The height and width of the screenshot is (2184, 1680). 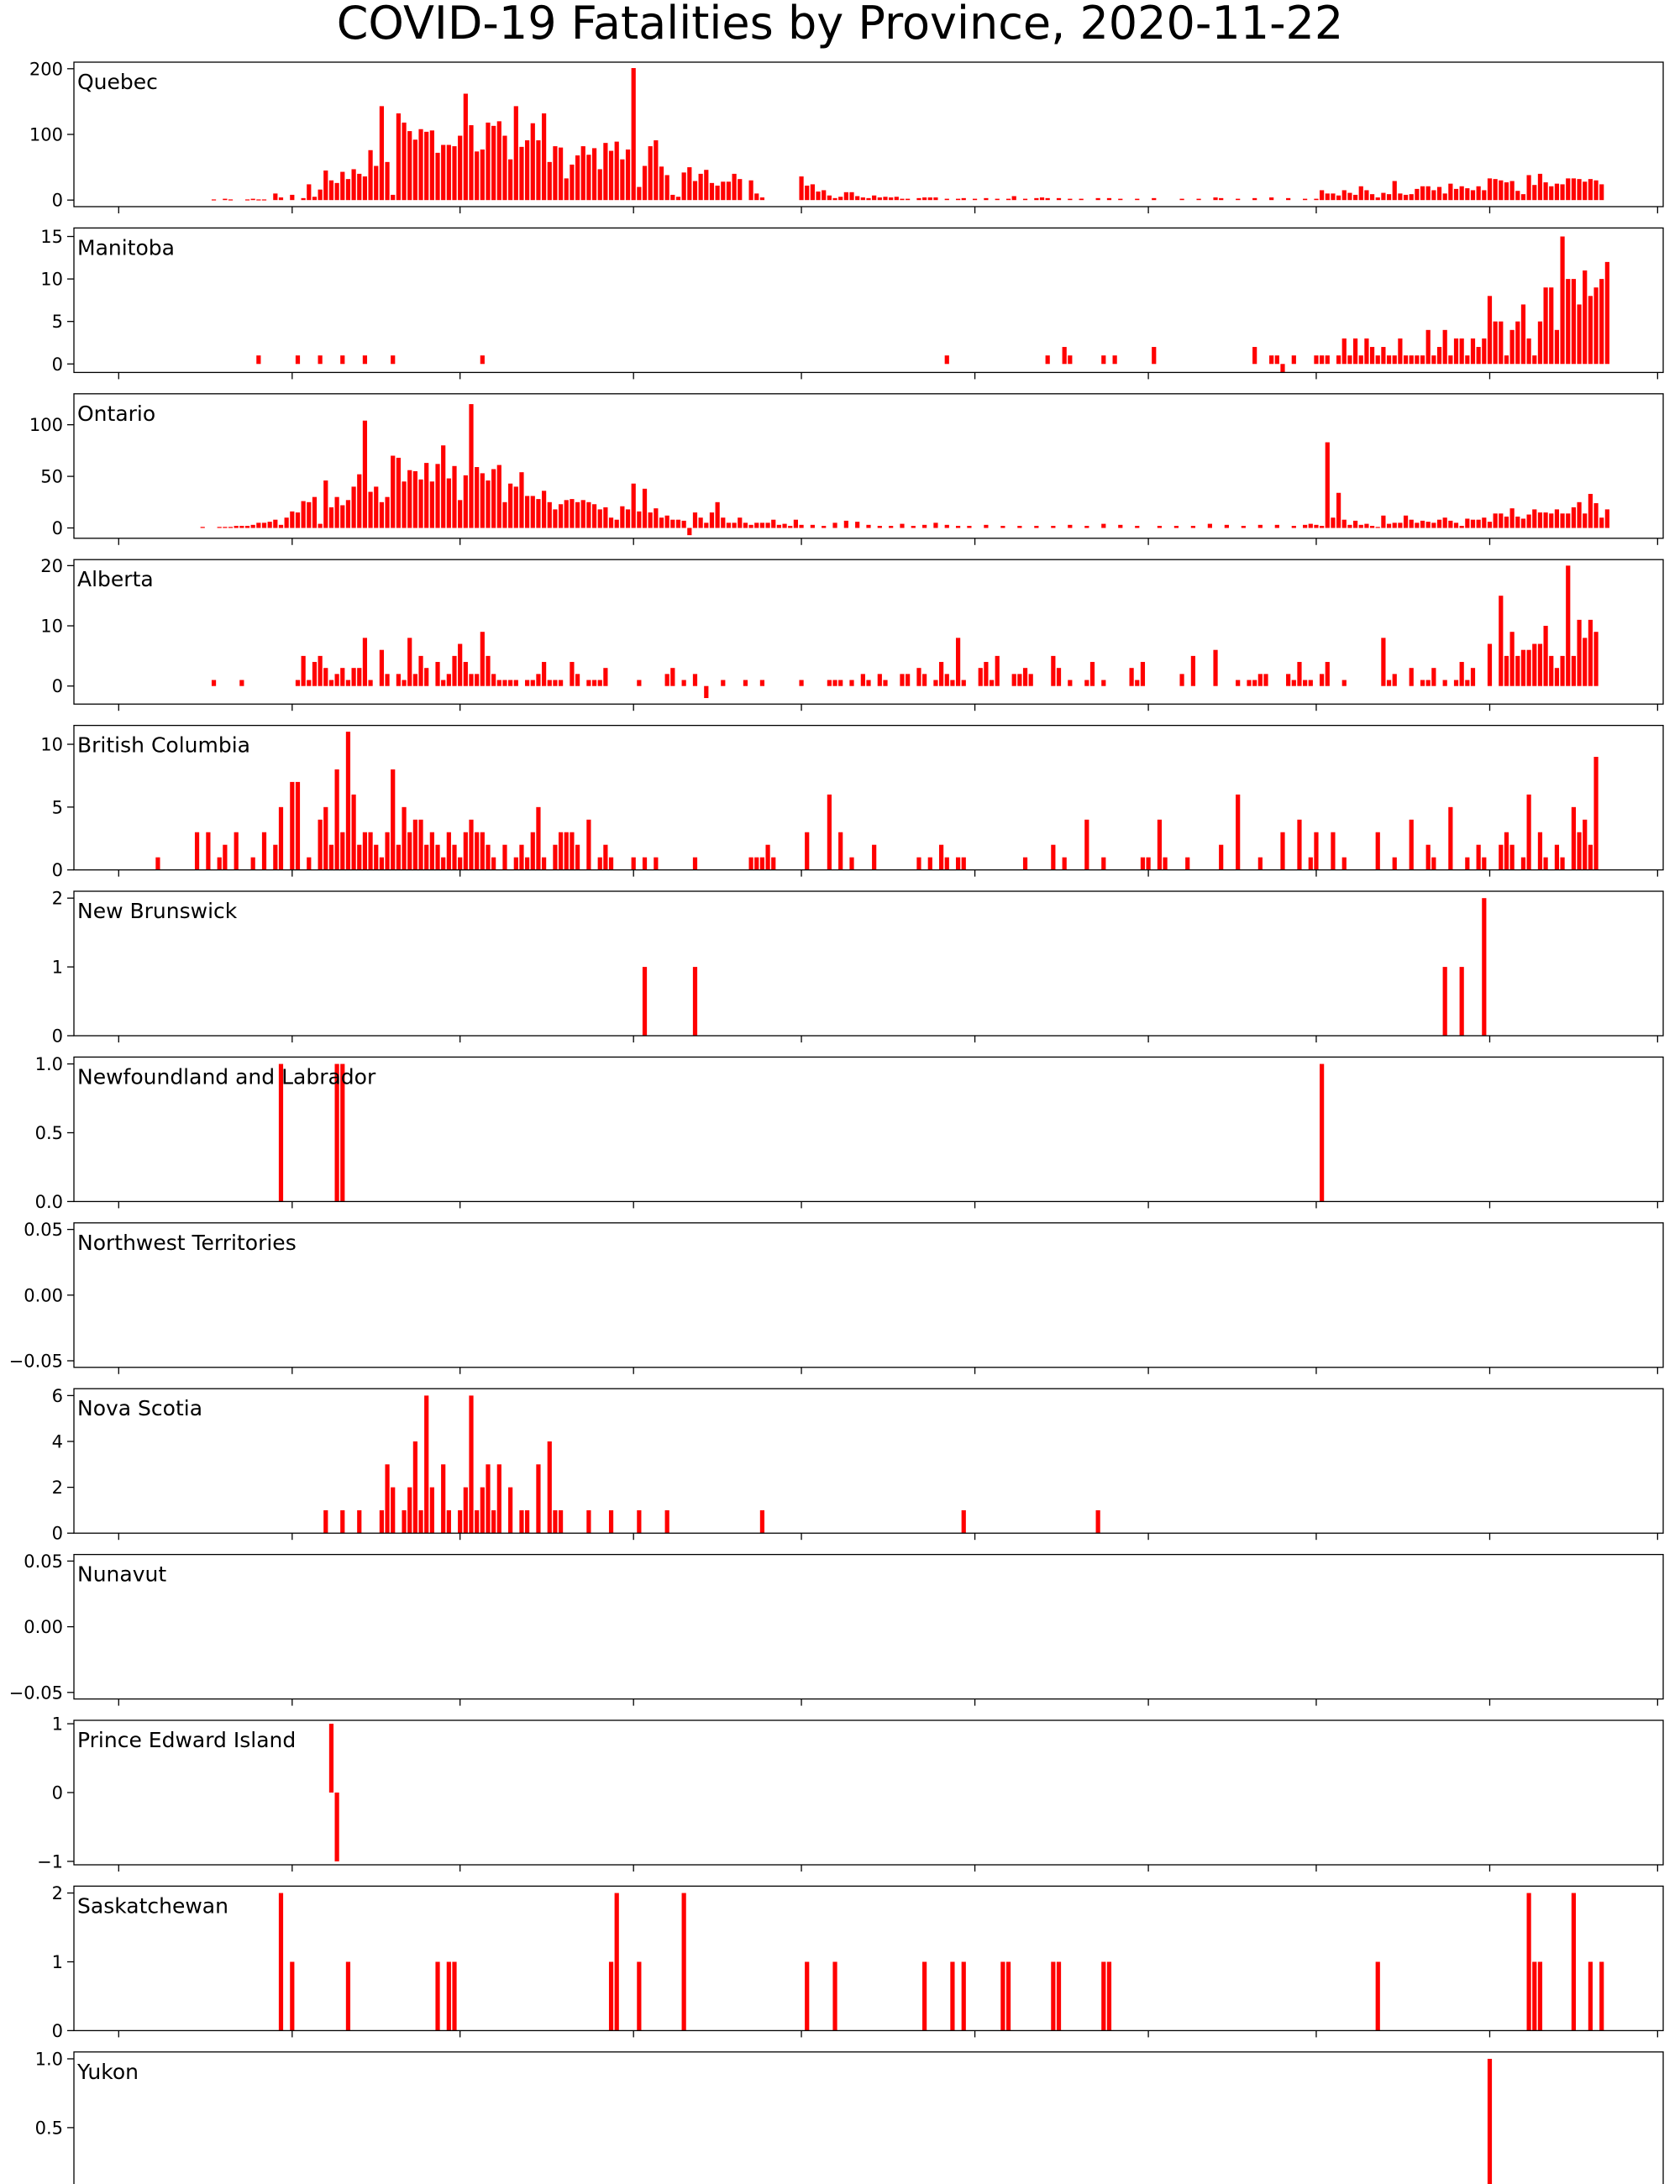 What do you see at coordinates (846, 469) in the screenshot?
I see `panel-ontario: 0 50 100 Ontario` at bounding box center [846, 469].